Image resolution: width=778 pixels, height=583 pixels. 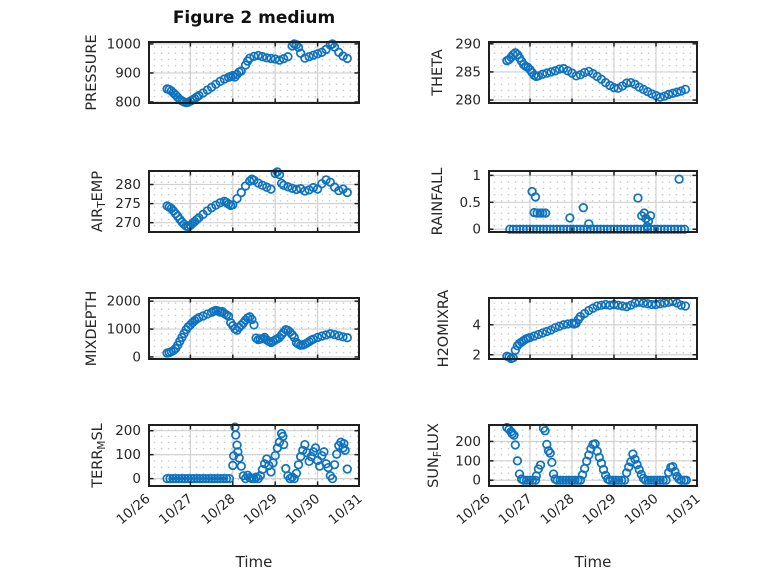 I want to click on airtemp-plot-svg: 270 275 280 AIRTEMP, so click(x=225, y=200).